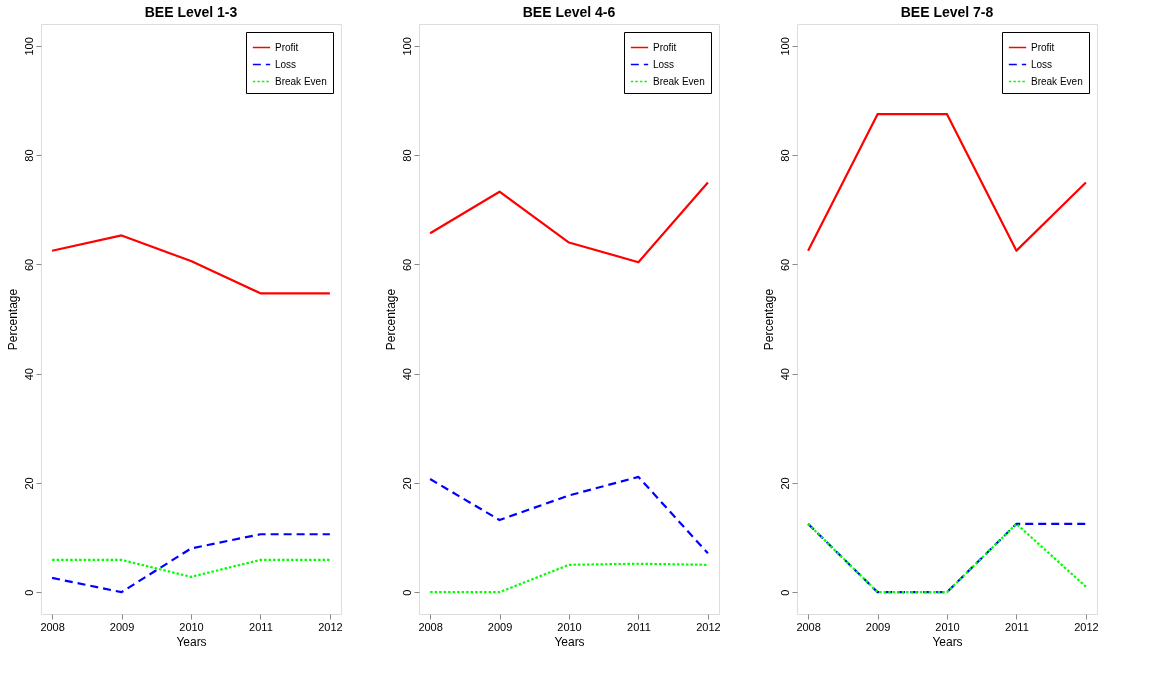 The height and width of the screenshot is (694, 1169). What do you see at coordinates (569, 12) in the screenshot?
I see `chart-title: BEE Level 4-6` at bounding box center [569, 12].